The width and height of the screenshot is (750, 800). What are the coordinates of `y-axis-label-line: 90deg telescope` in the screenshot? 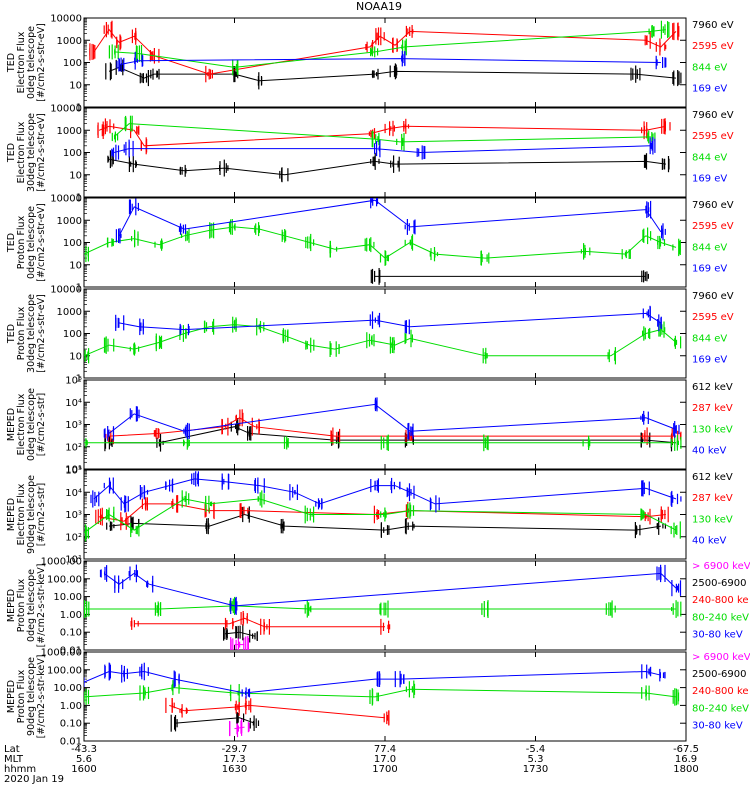 It's located at (31, 696).